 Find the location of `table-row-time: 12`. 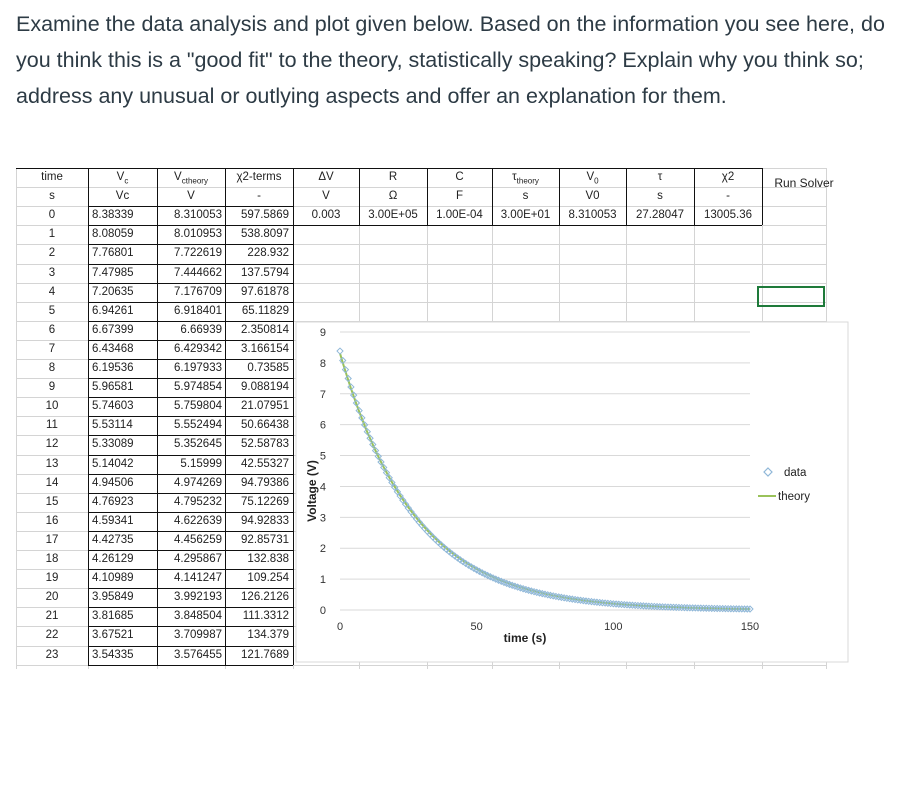

table-row-time: 12 is located at coordinates (52, 444).